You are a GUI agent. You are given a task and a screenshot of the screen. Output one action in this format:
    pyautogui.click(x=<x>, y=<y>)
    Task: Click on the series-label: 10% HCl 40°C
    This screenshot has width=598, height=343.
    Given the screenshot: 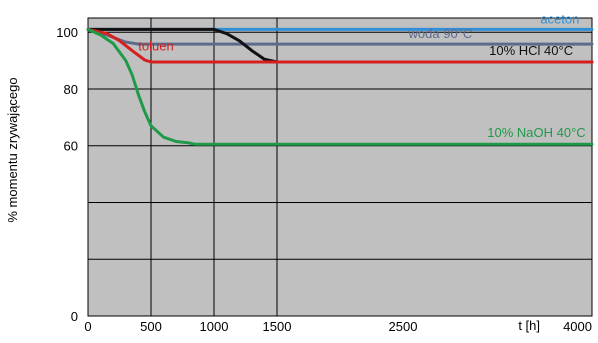 What is the action you would take?
    pyautogui.click(x=531, y=50)
    